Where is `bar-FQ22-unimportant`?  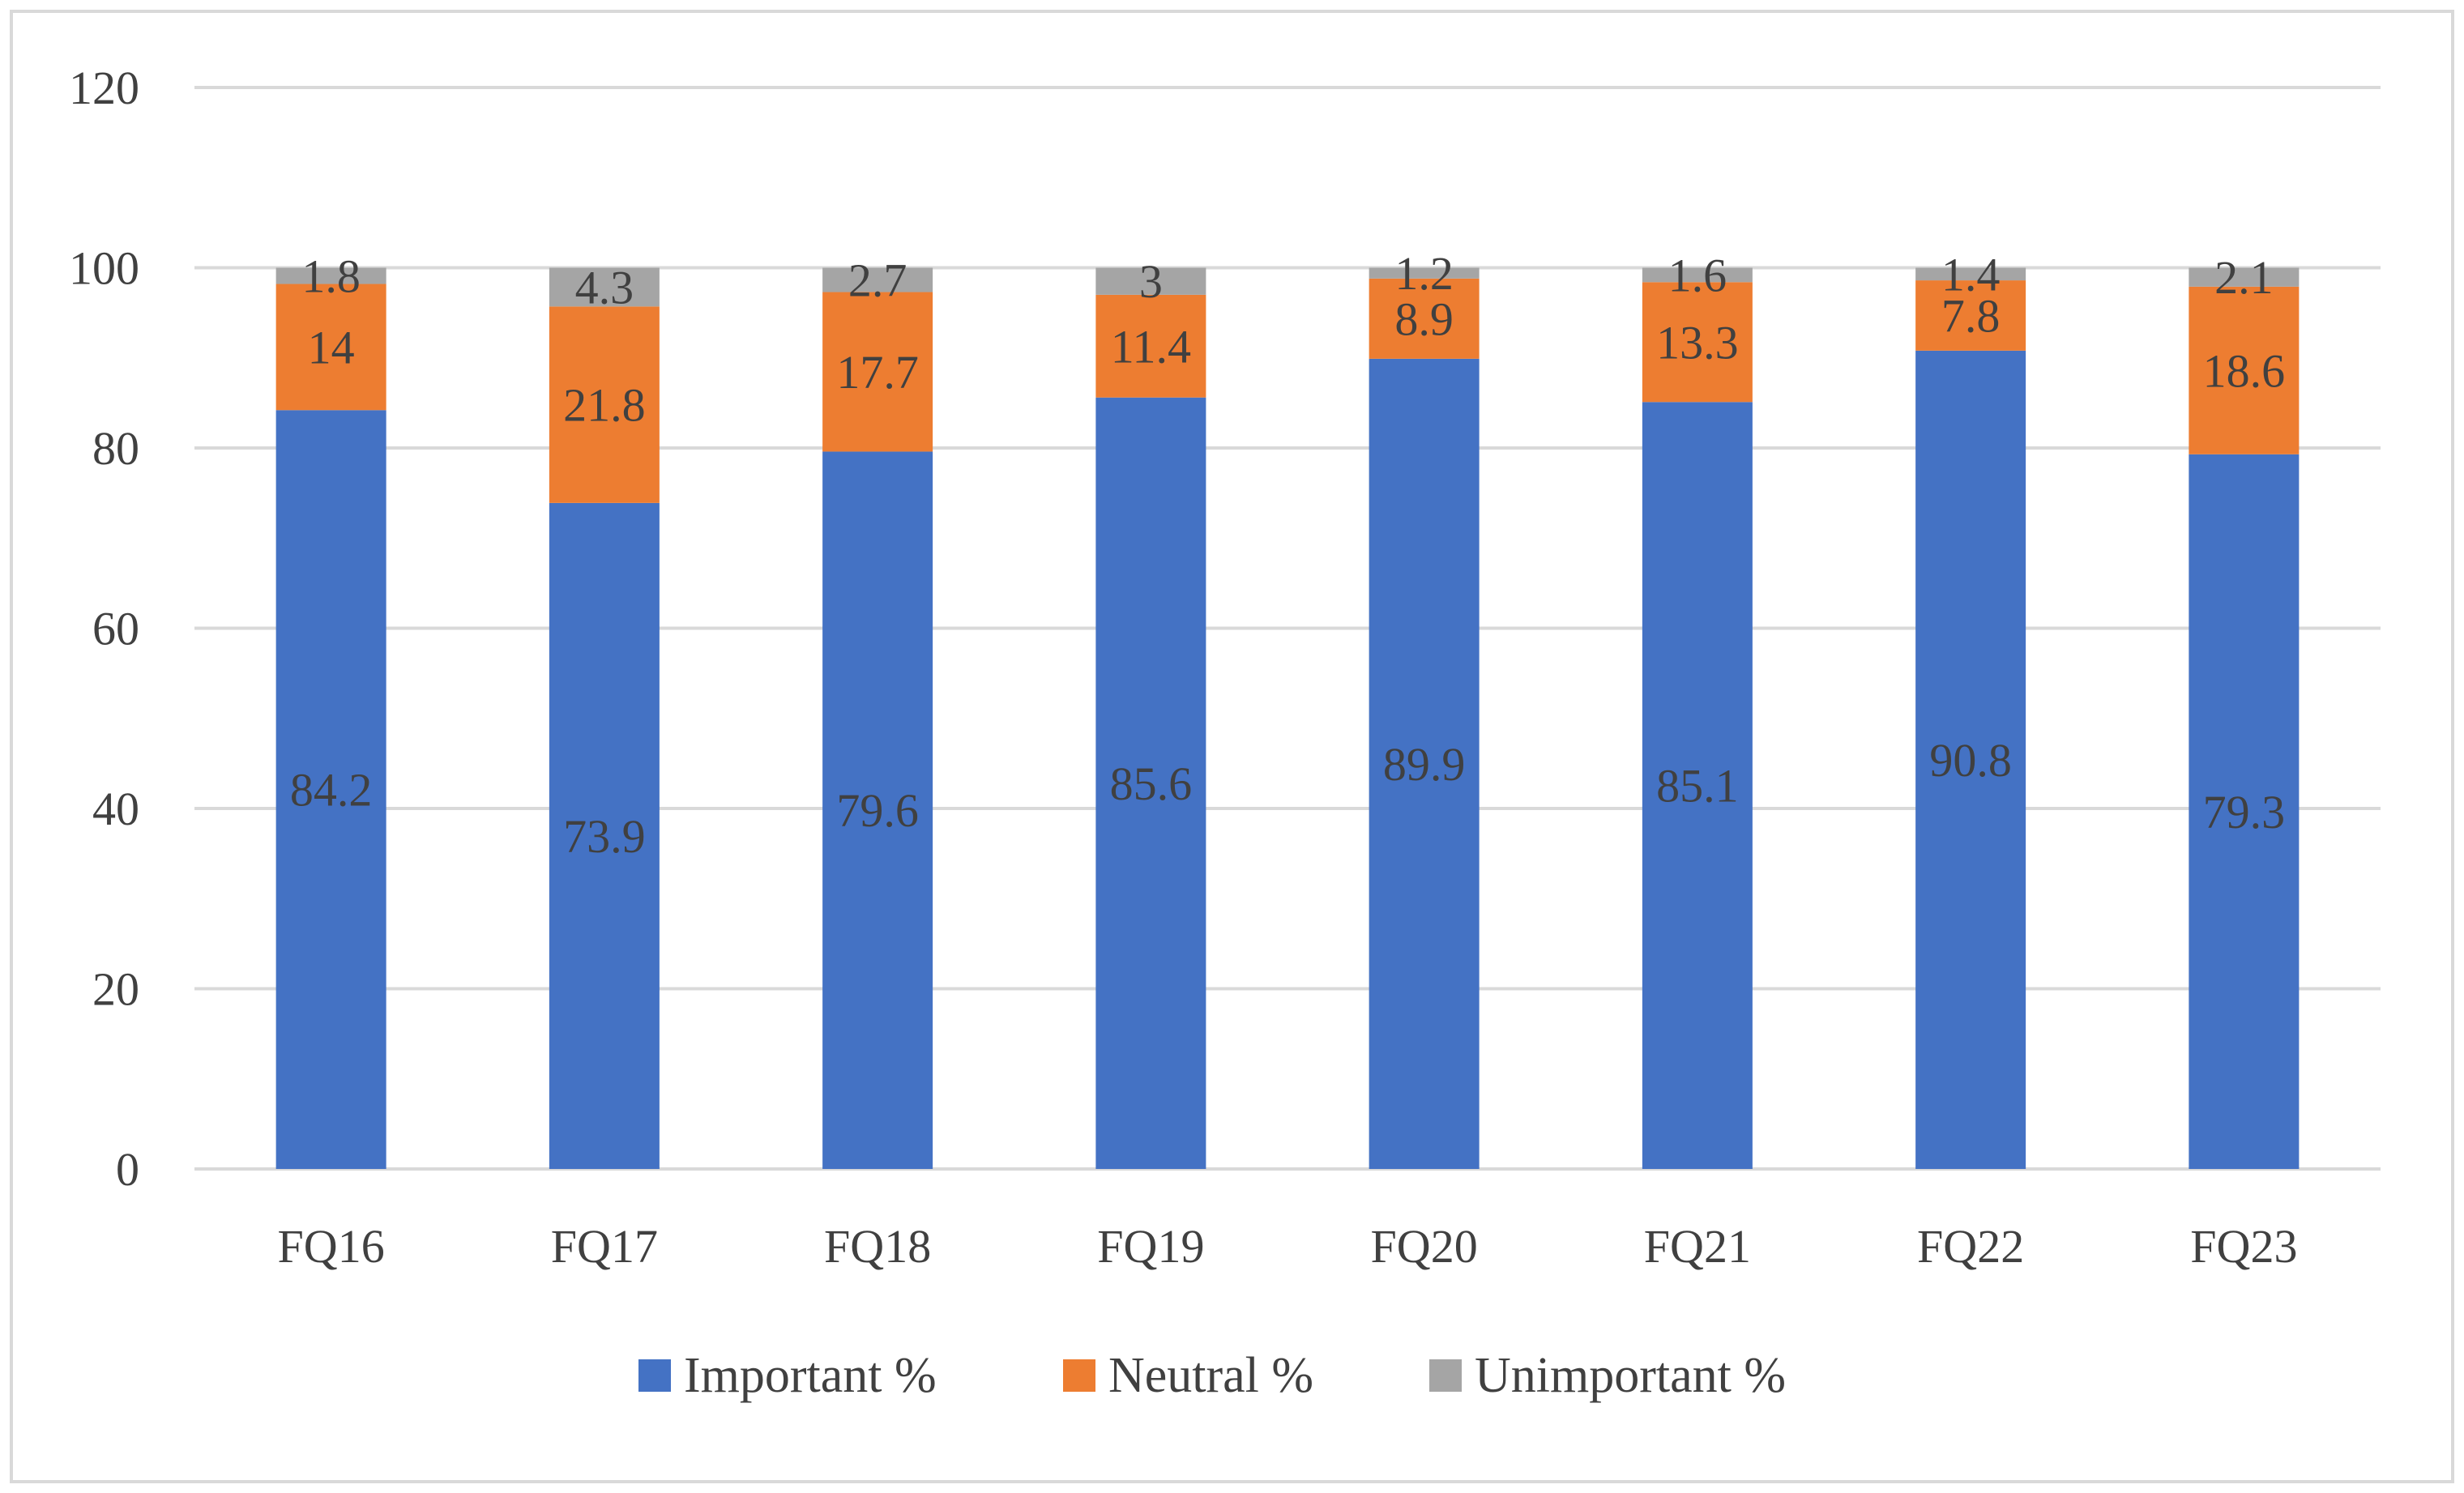 bar-FQ22-unimportant is located at coordinates (1970, 274).